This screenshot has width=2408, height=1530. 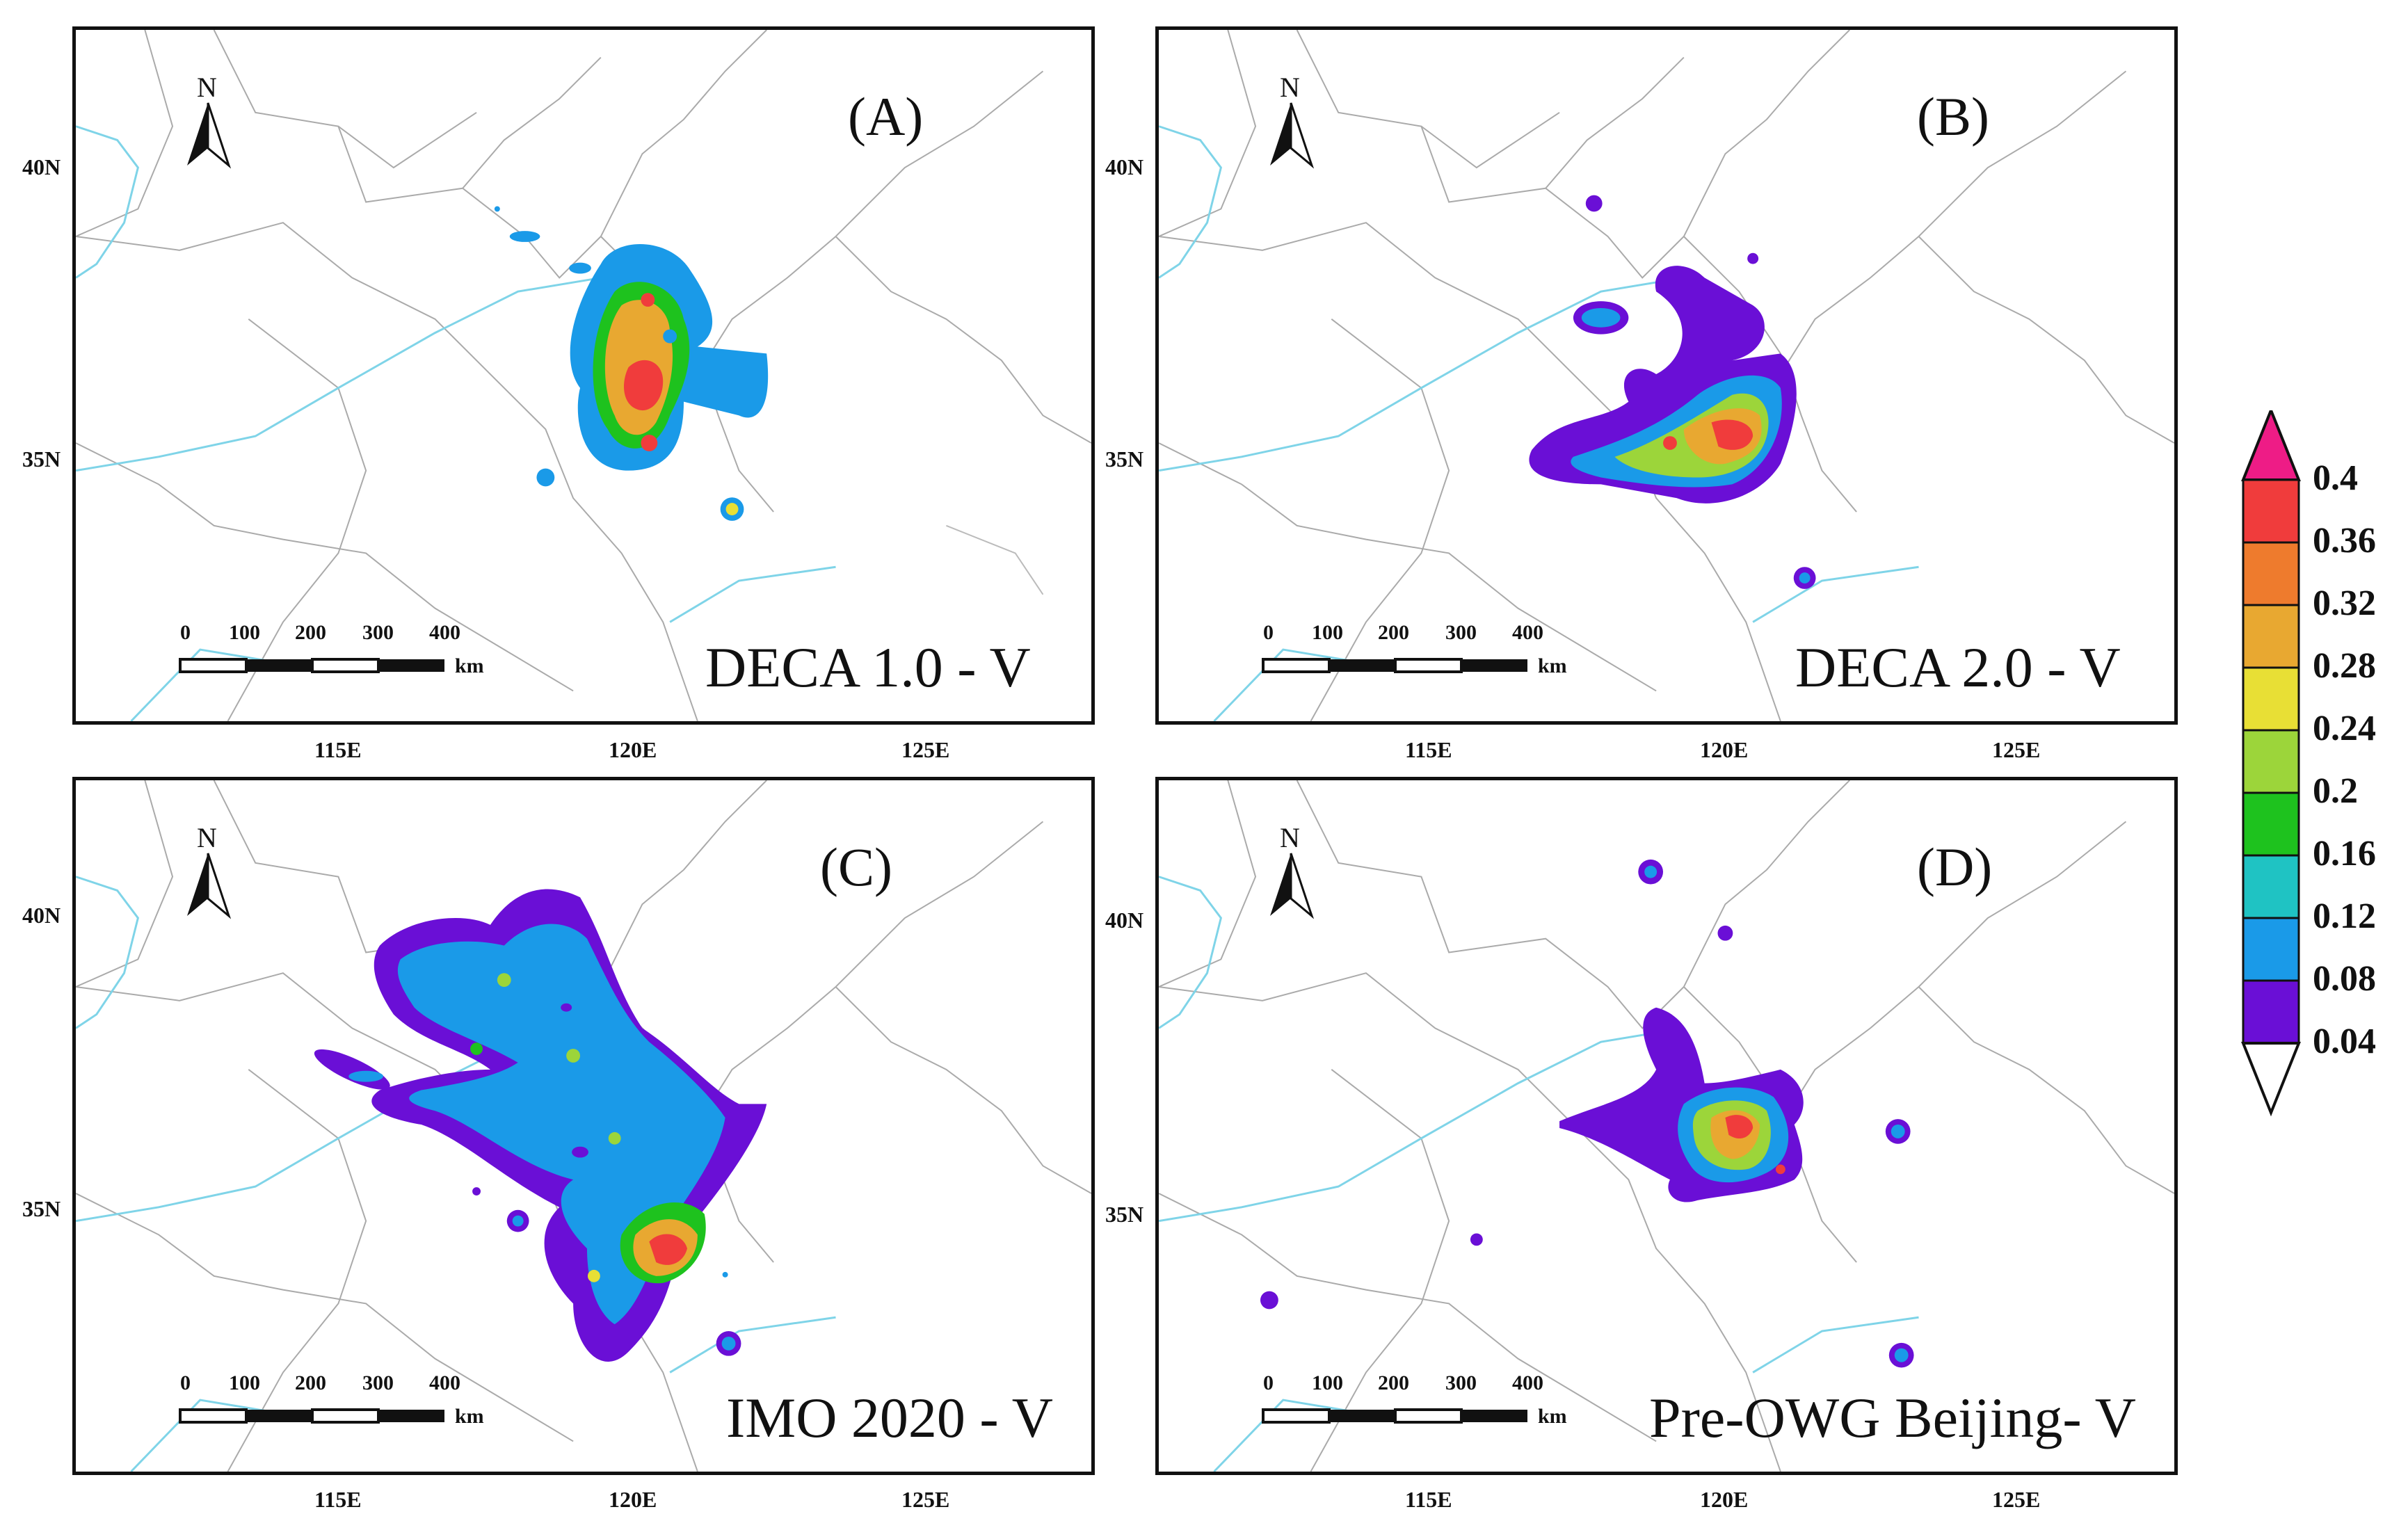 What do you see at coordinates (2344, 979) in the screenshot?
I see `colorbar-label: 0.08` at bounding box center [2344, 979].